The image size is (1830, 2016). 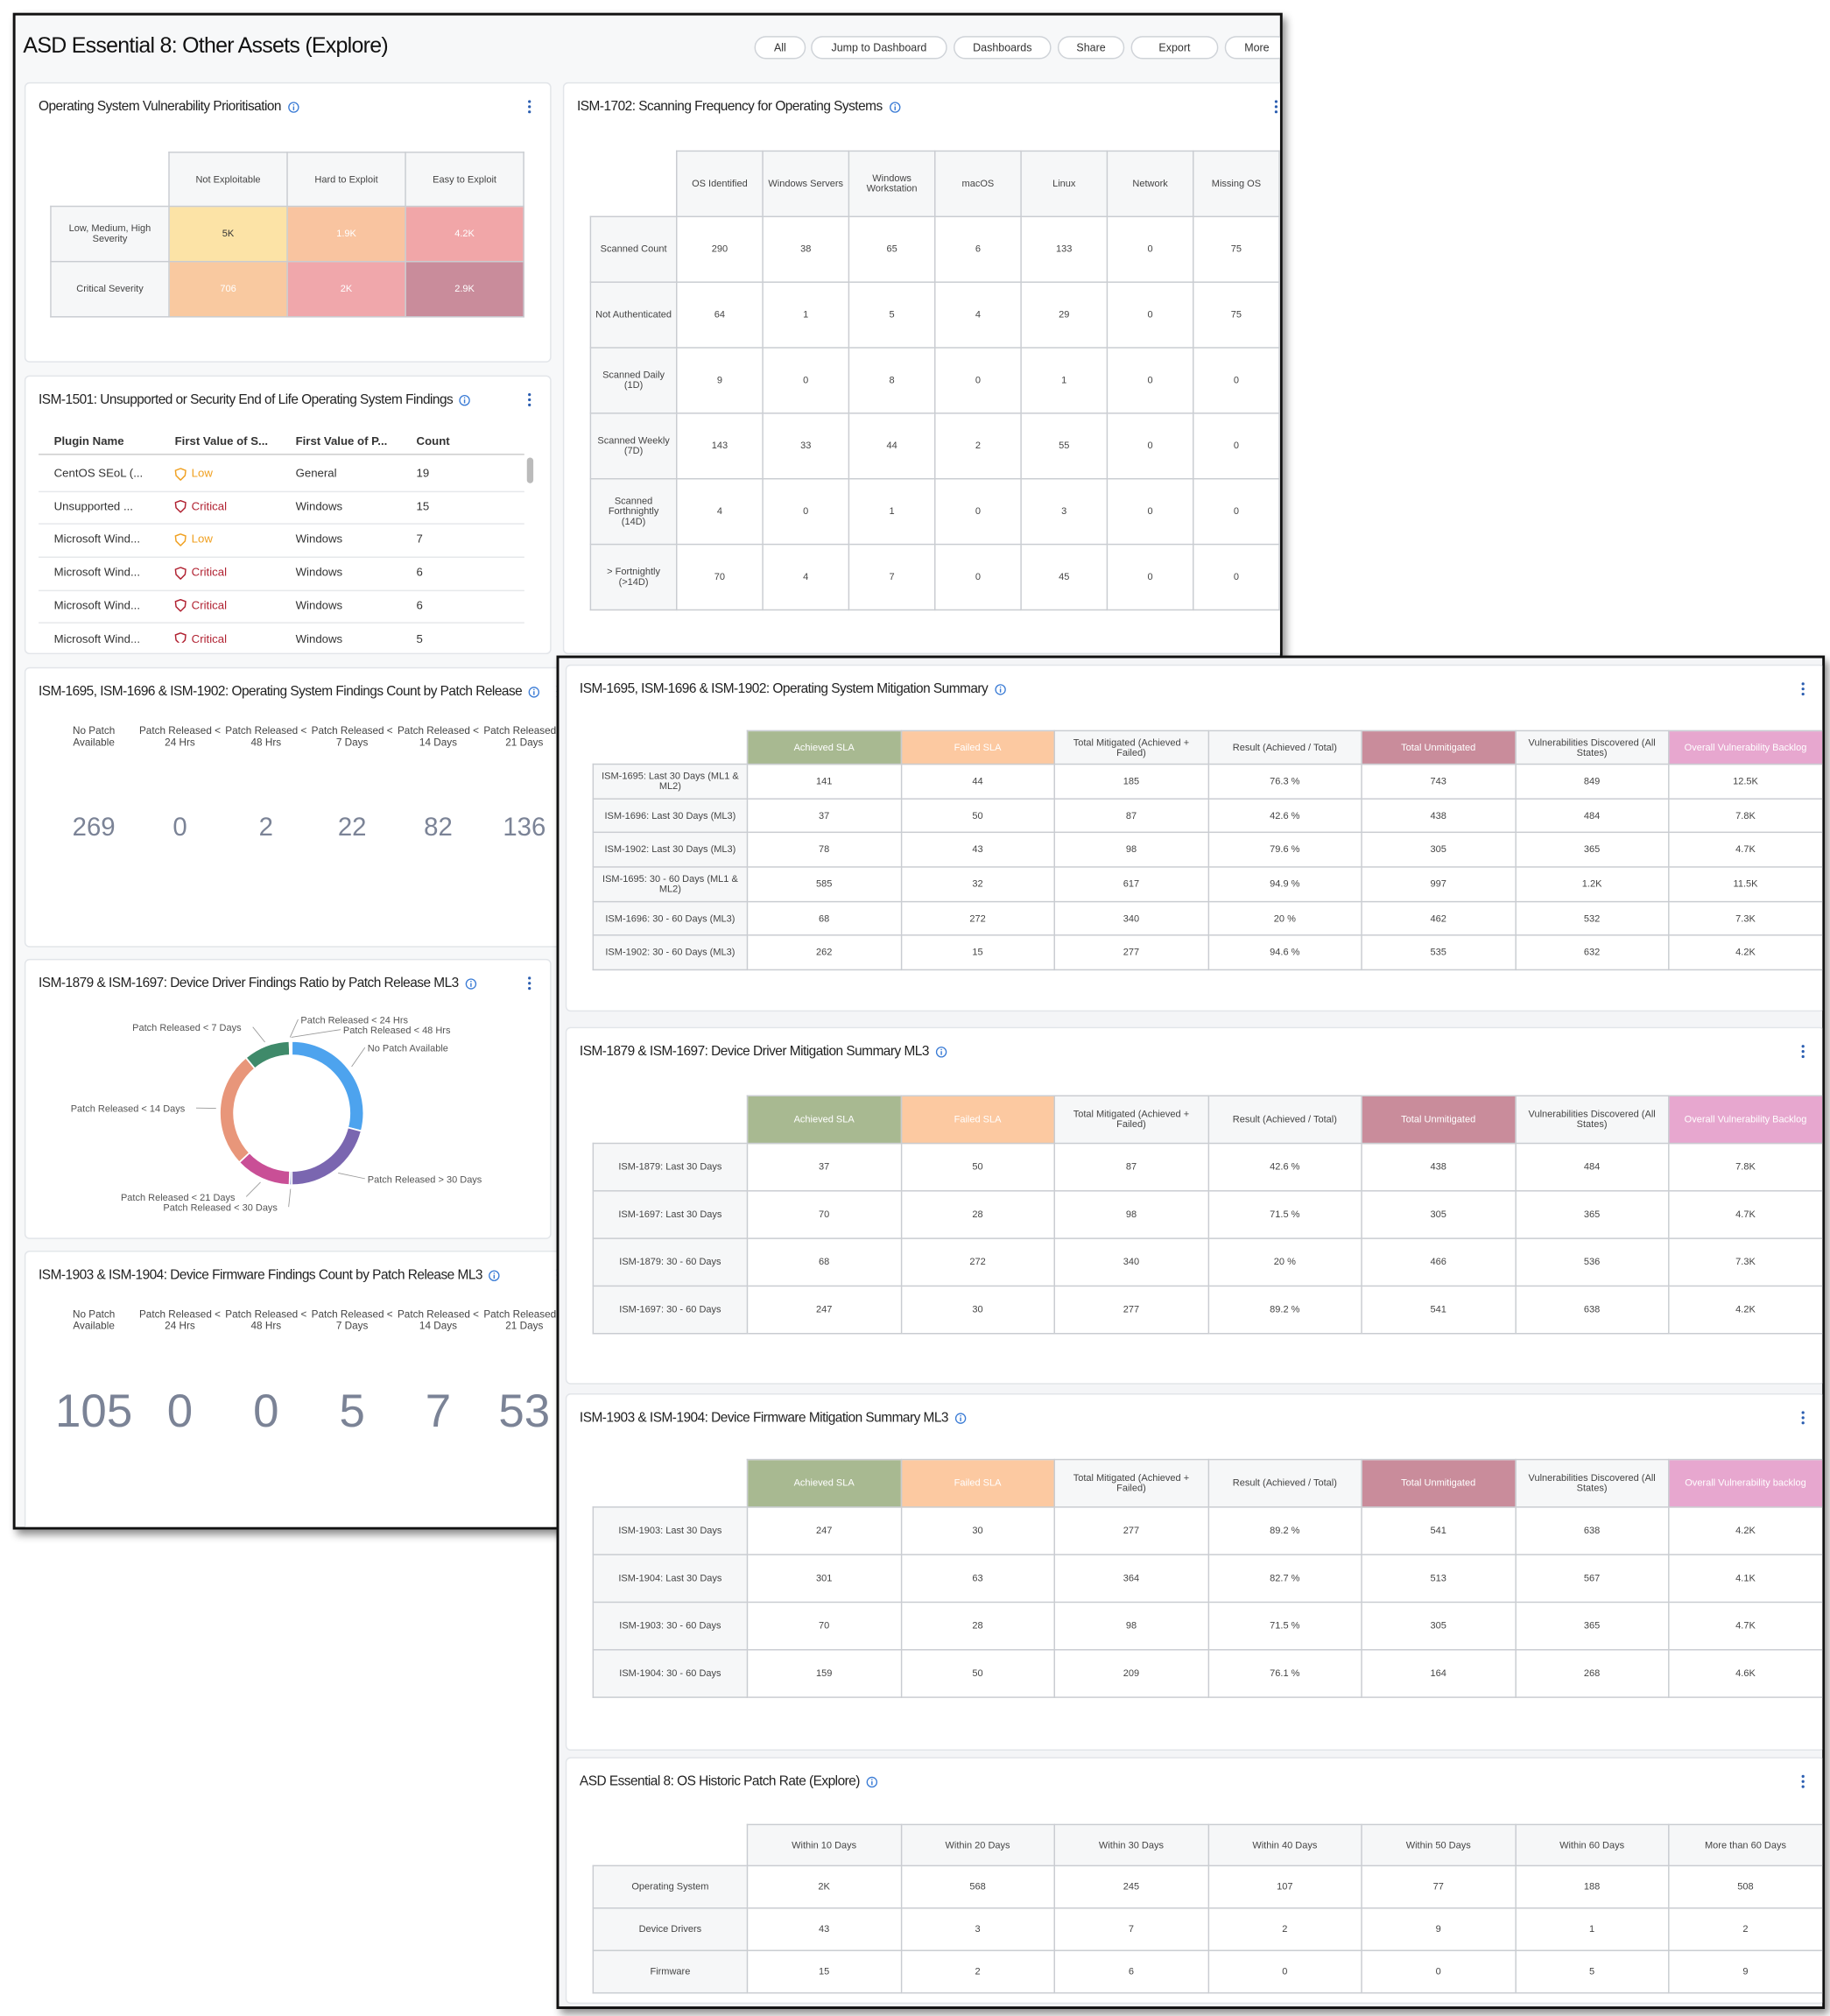 I want to click on count-value: 7, so click(x=438, y=1410).